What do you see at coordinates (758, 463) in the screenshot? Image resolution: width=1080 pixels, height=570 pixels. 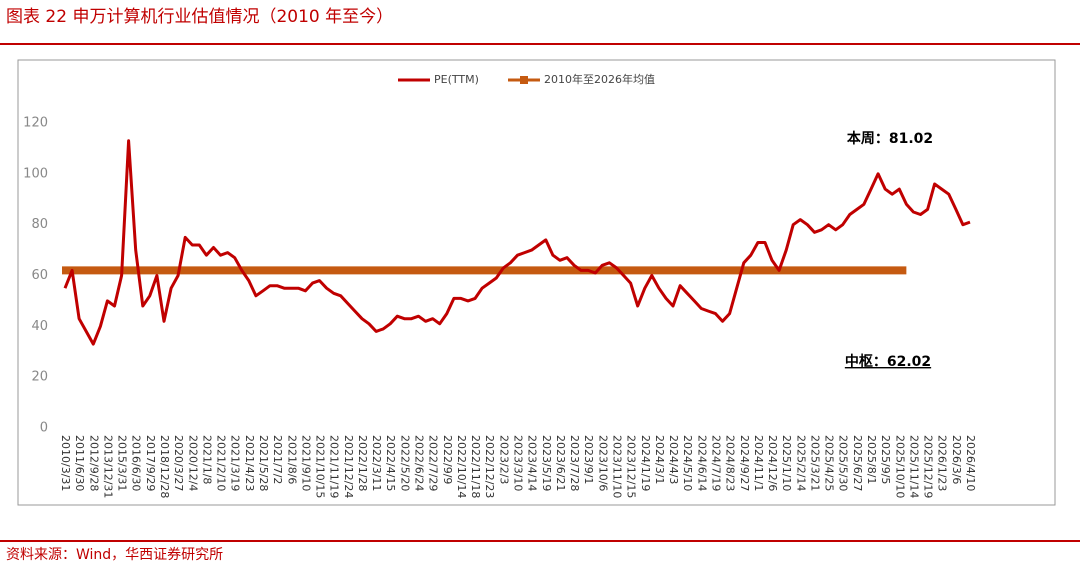 I see `x-tick-label: 2024/11/1` at bounding box center [758, 463].